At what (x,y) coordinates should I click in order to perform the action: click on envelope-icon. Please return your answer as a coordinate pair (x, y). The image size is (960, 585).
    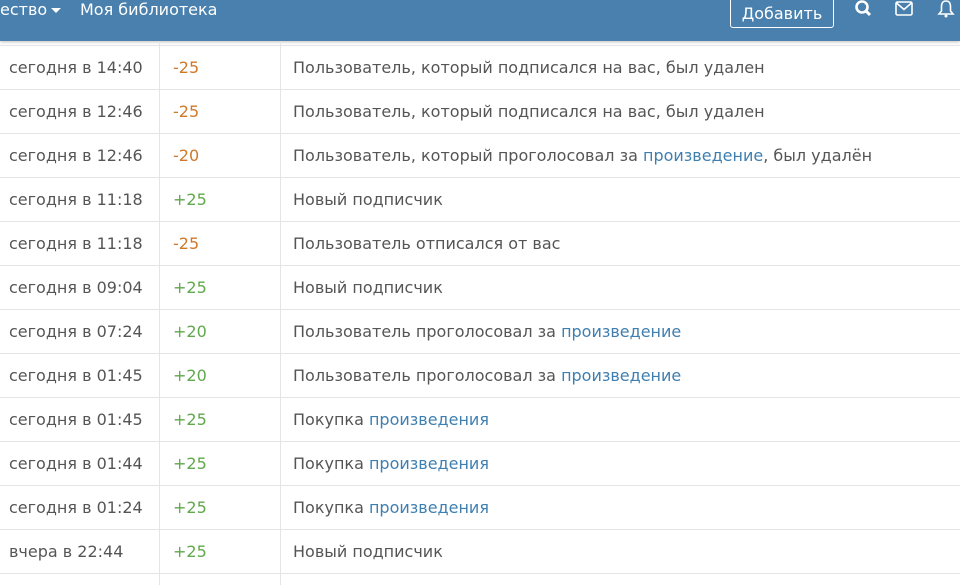
    Looking at the image, I should click on (904, 9).